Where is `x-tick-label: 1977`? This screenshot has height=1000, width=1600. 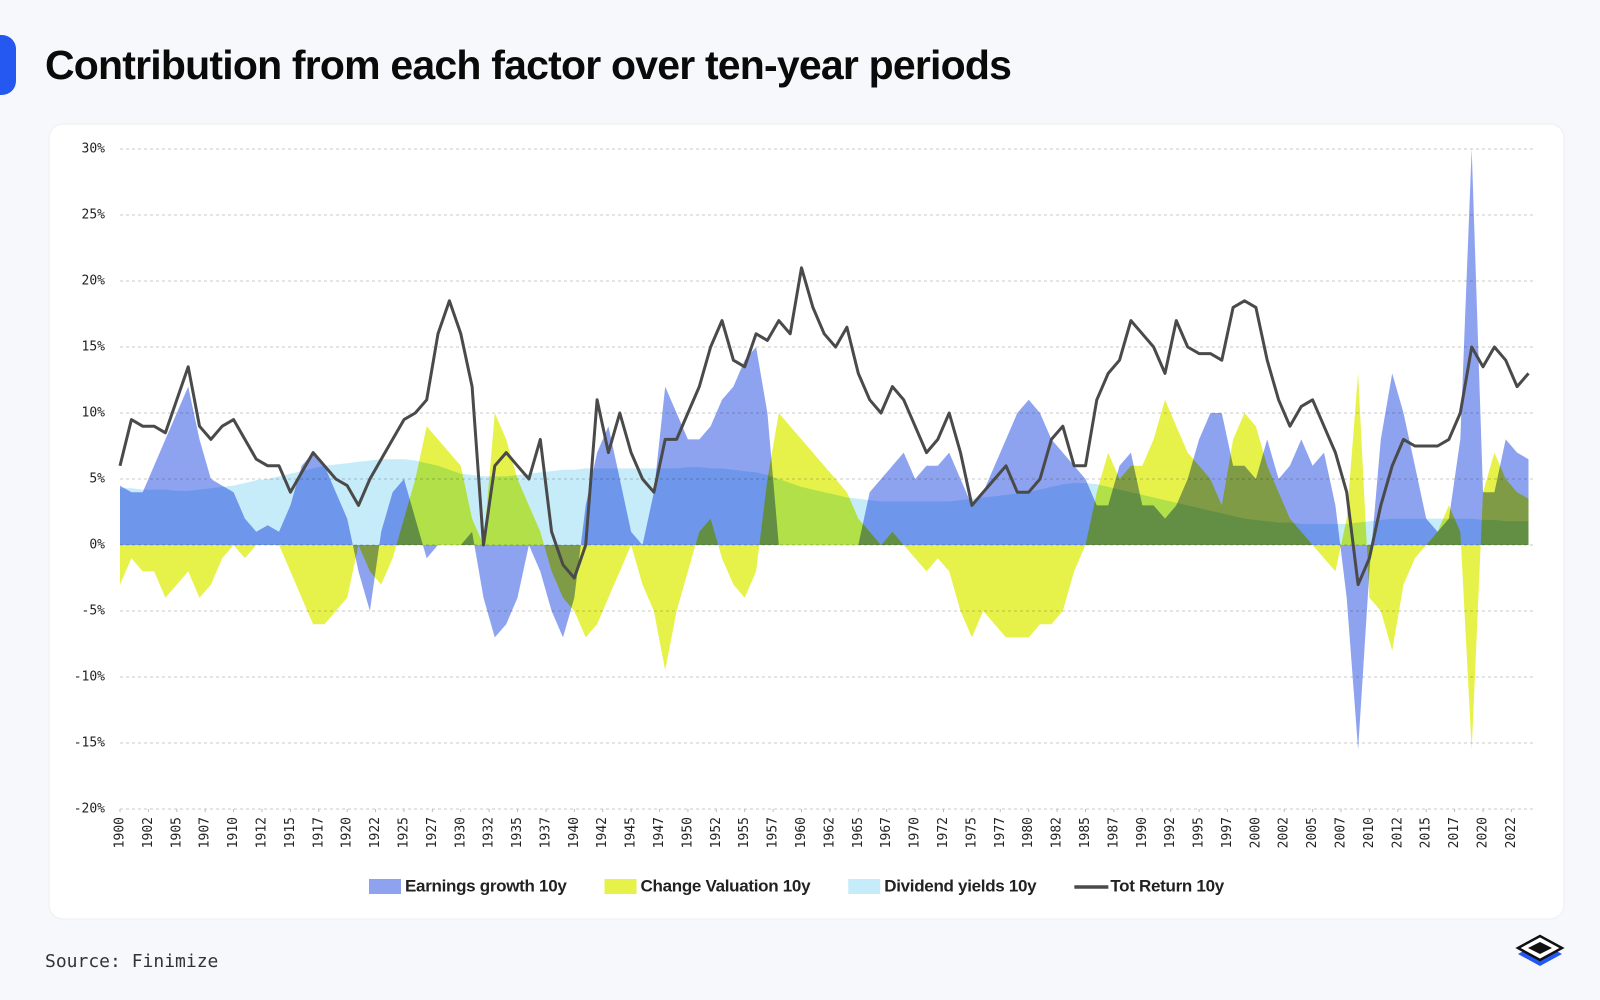
x-tick-label: 1977 is located at coordinates (1000, 832).